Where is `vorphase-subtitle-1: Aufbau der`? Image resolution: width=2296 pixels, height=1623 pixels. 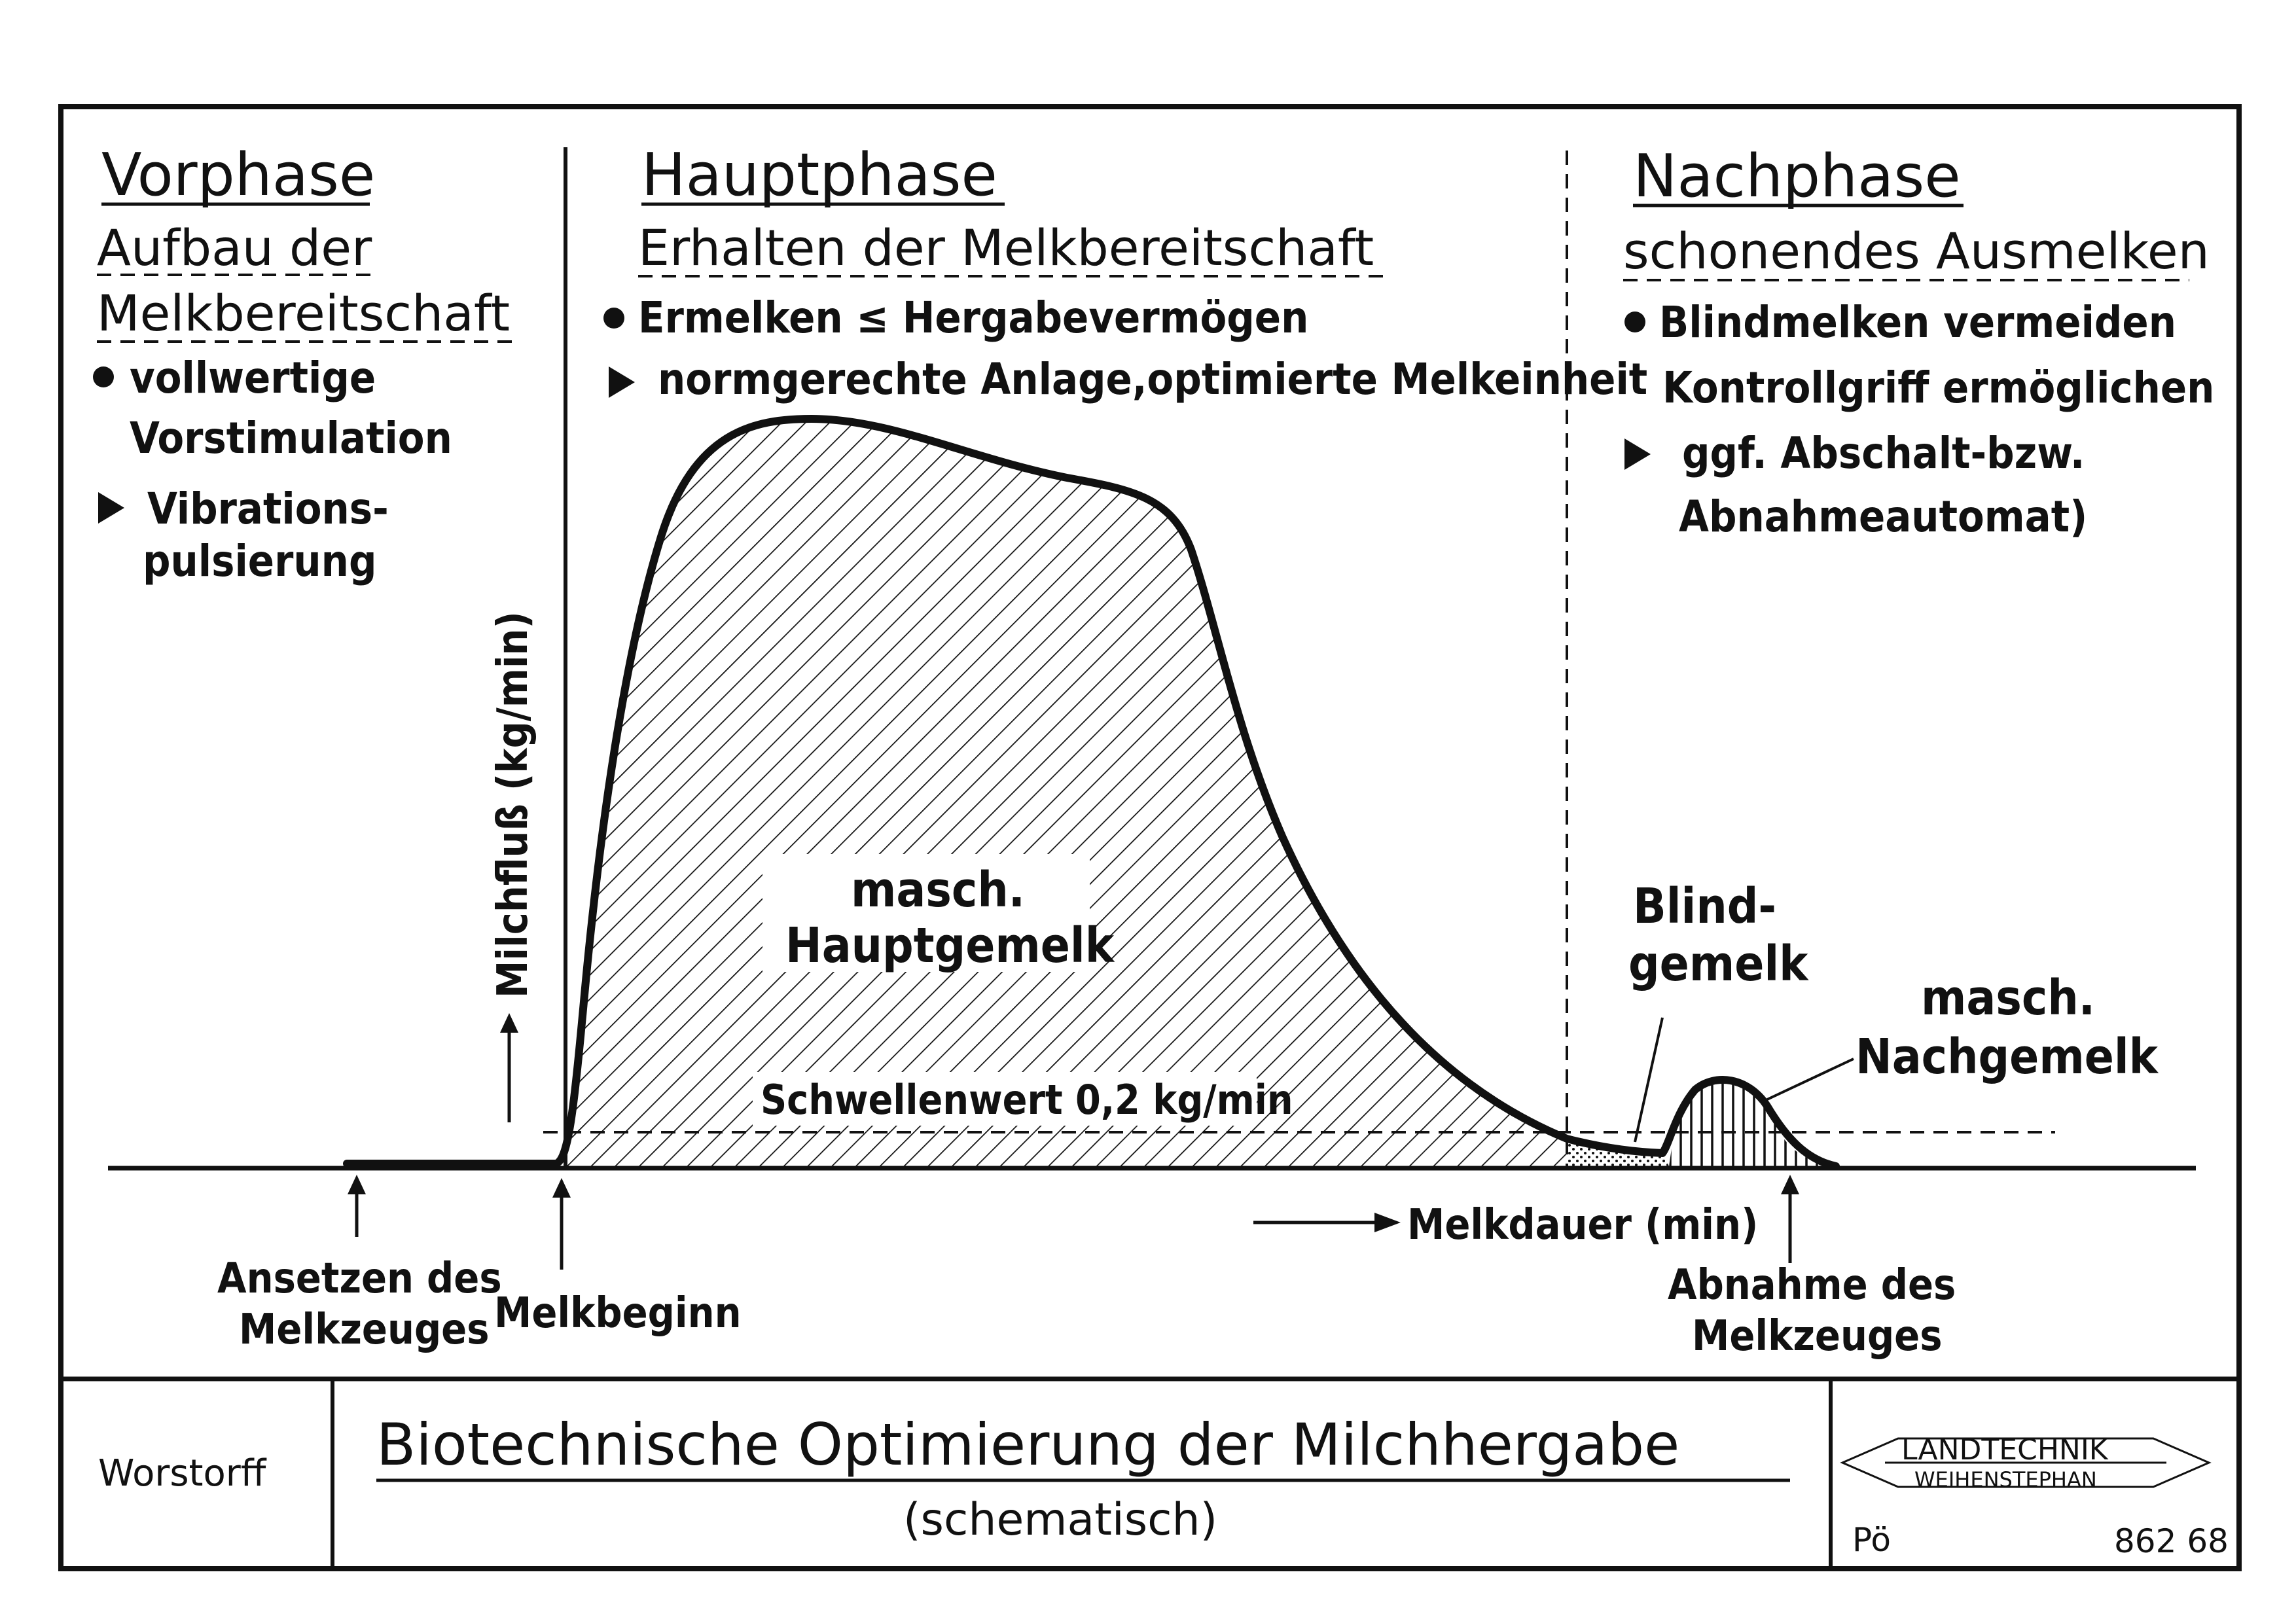
vorphase-subtitle-1: Aufbau der is located at coordinates (235, 248).